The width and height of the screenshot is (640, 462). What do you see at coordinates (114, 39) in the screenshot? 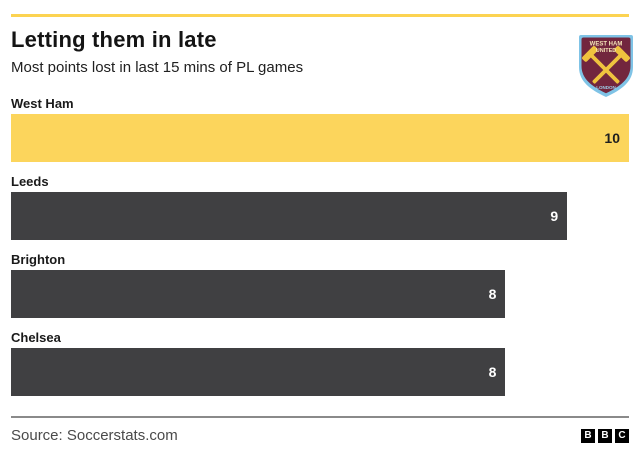
I see `chart-title: Letting them in late` at bounding box center [114, 39].